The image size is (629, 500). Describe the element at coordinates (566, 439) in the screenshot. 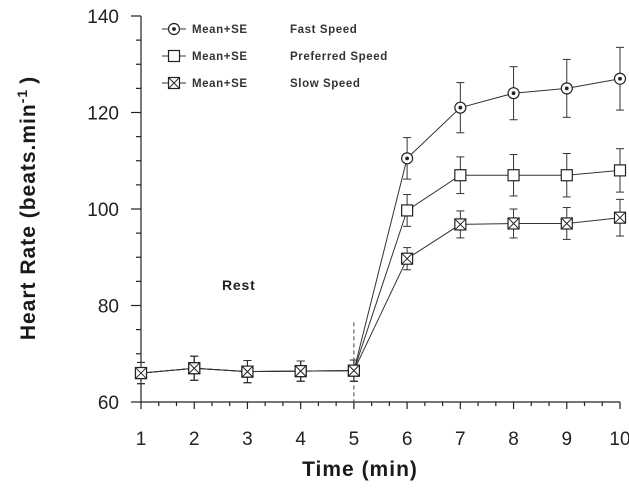

I see `x-tick-label: 9` at that location.